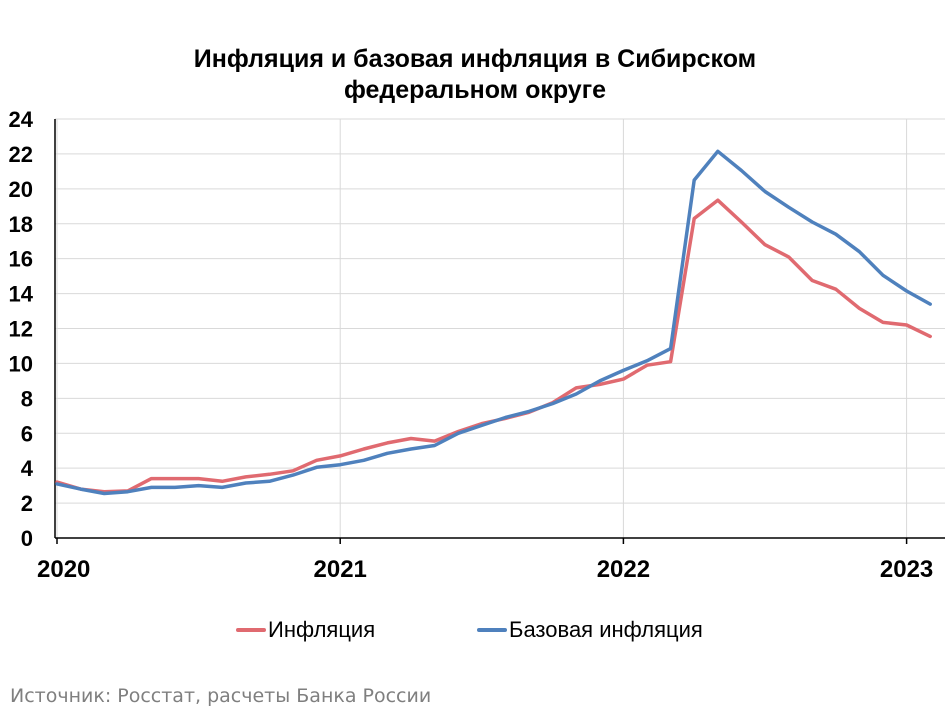 This screenshot has width=950, height=712. I want to click on chart-title-line-1: Инфляция и базовая инфляция в Сибирском, so click(475, 59).